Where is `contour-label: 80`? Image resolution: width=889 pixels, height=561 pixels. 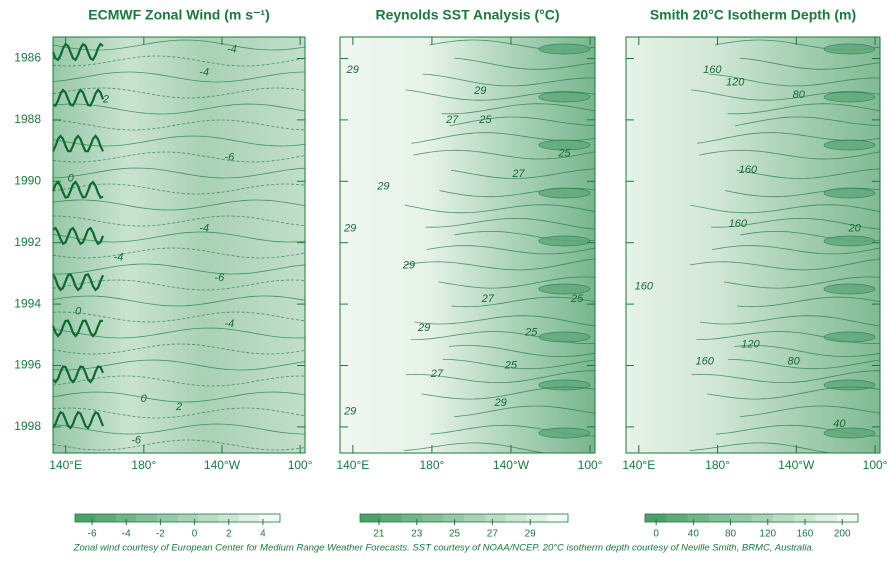
contour-label: 80 is located at coordinates (794, 361).